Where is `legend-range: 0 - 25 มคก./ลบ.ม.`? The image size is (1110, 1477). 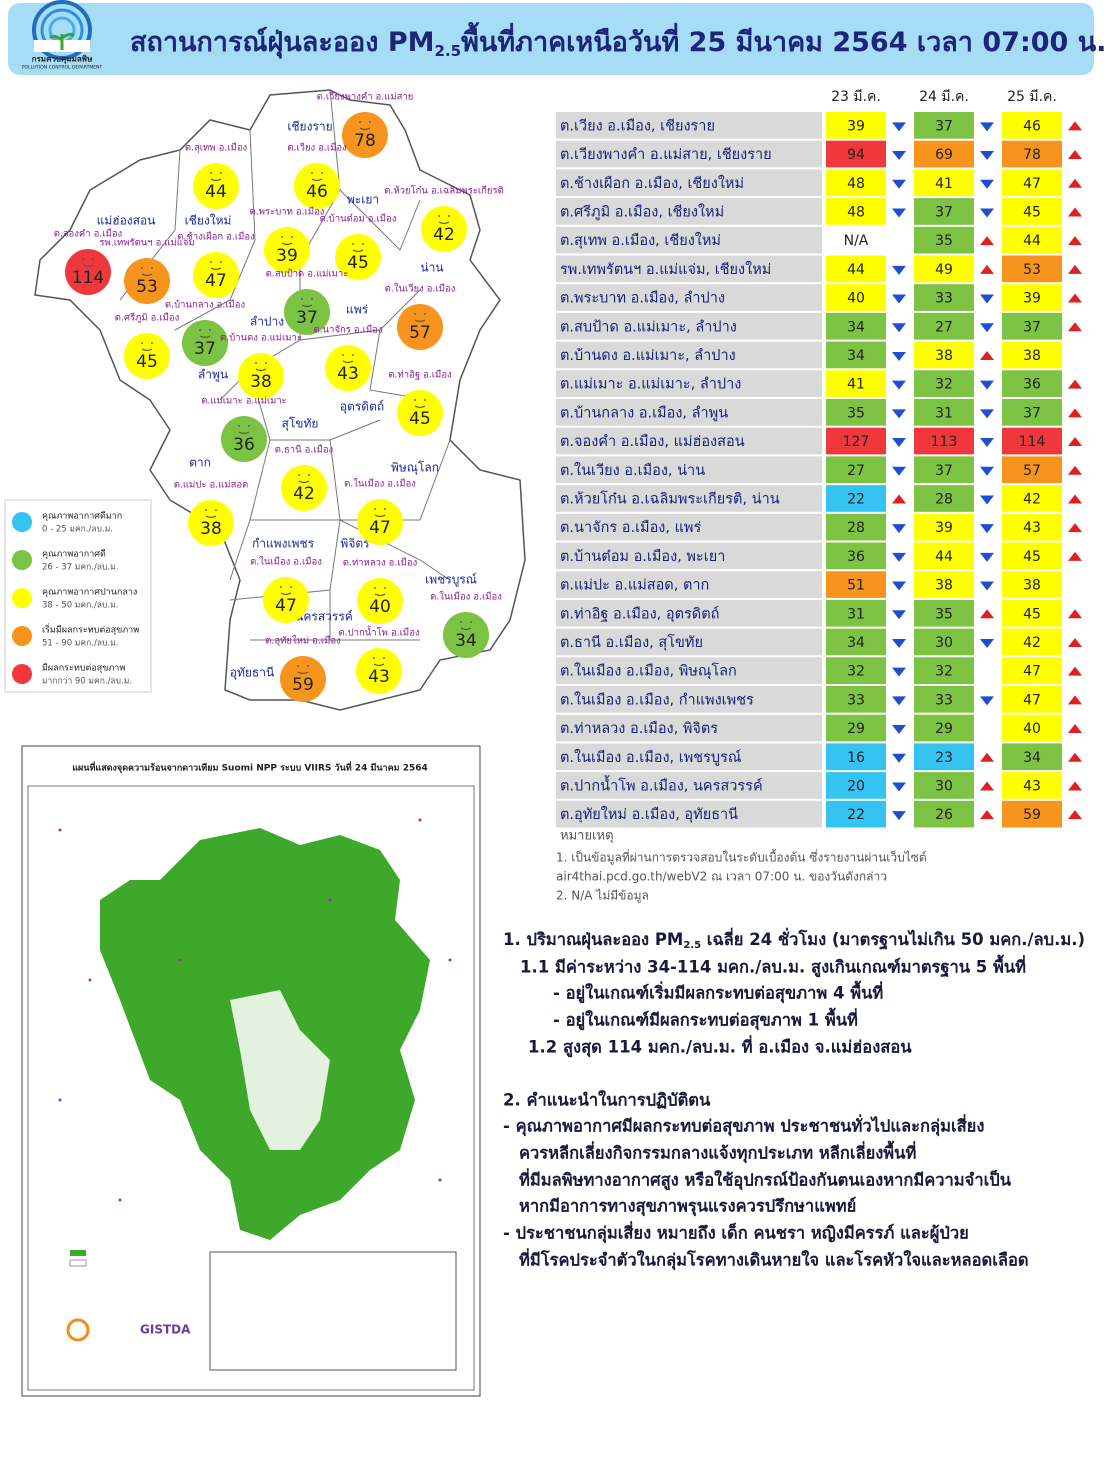
legend-range: 0 - 25 มคก./ลบ.ม. is located at coordinates (77, 530).